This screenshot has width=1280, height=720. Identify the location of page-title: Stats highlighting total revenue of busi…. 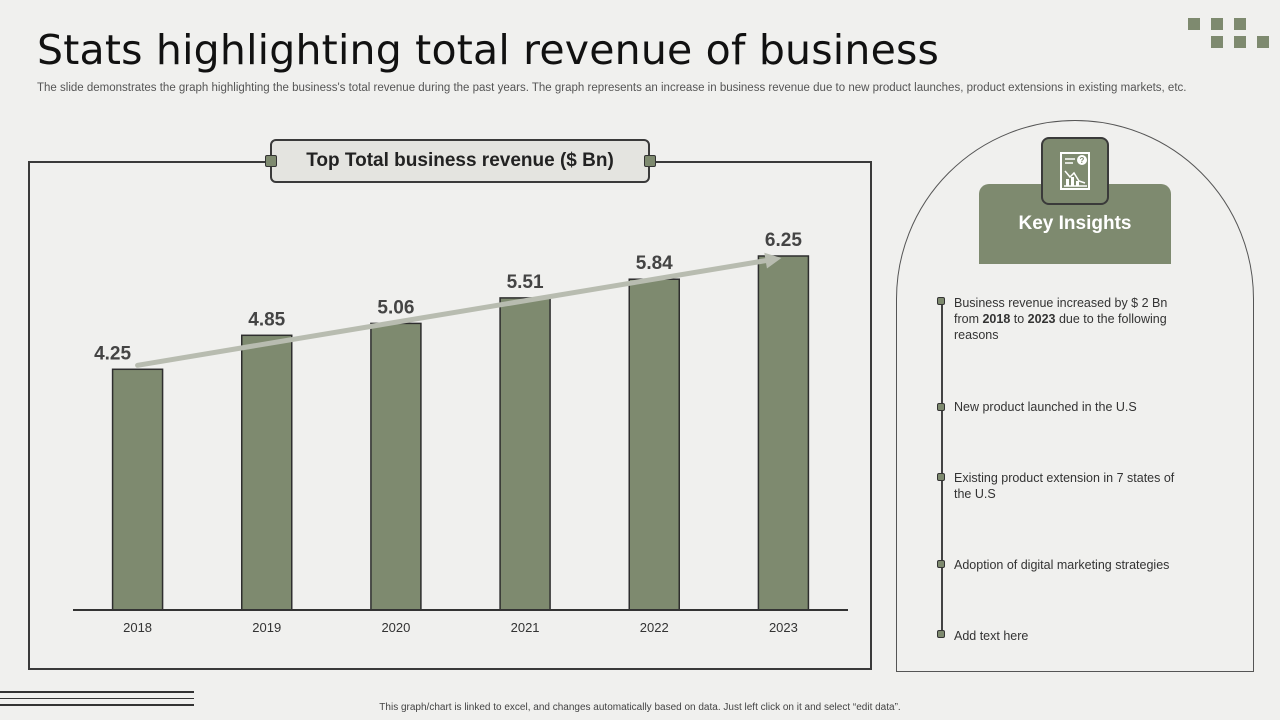
(488, 50).